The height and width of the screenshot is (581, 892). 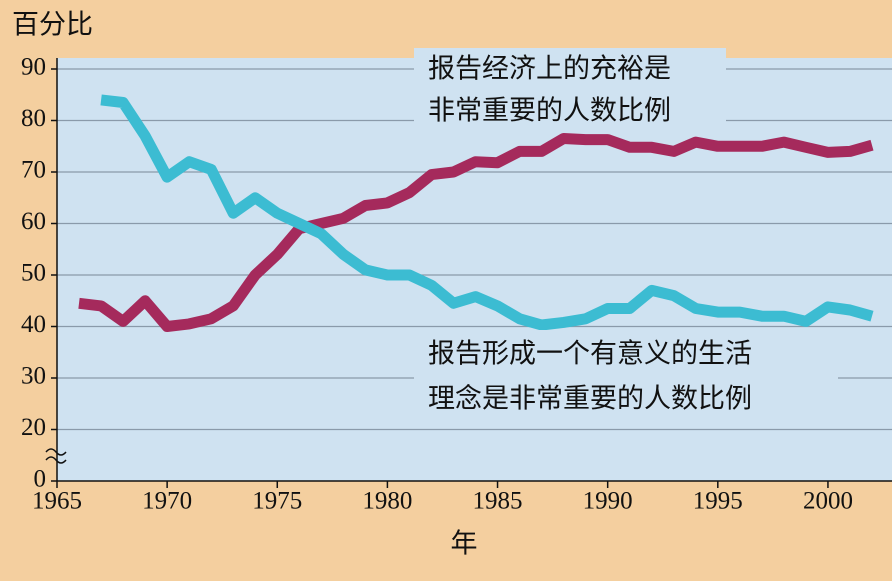 What do you see at coordinates (387, 501) in the screenshot?
I see `x-tick-label: 1980` at bounding box center [387, 501].